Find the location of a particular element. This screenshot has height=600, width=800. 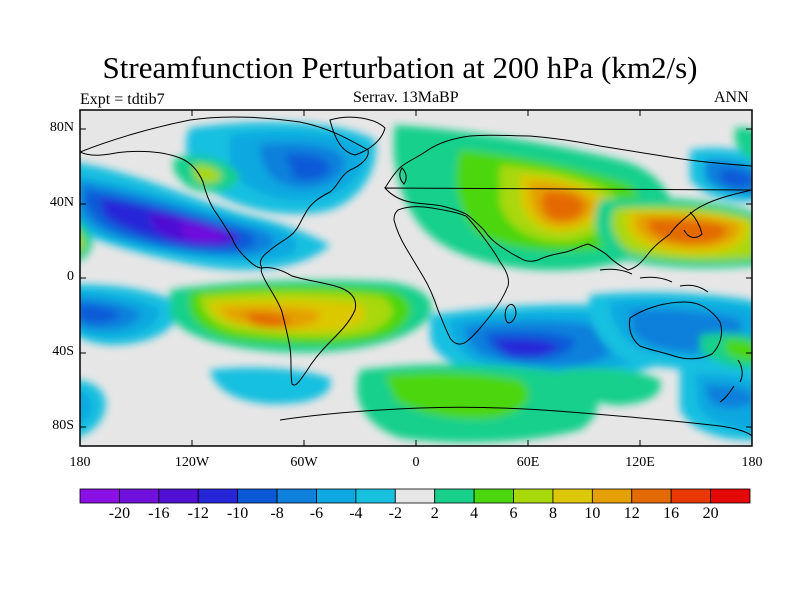

colorbar-label: 6 is located at coordinates (513, 513).